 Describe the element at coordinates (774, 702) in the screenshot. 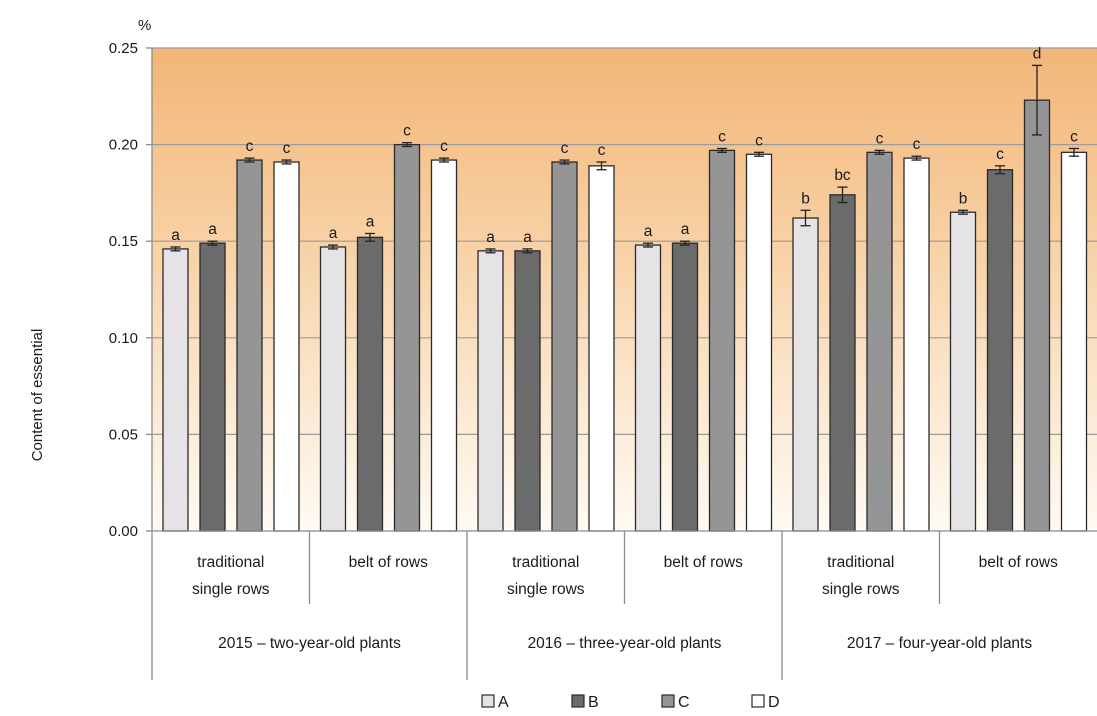

I see `legend-label-D: D` at that location.